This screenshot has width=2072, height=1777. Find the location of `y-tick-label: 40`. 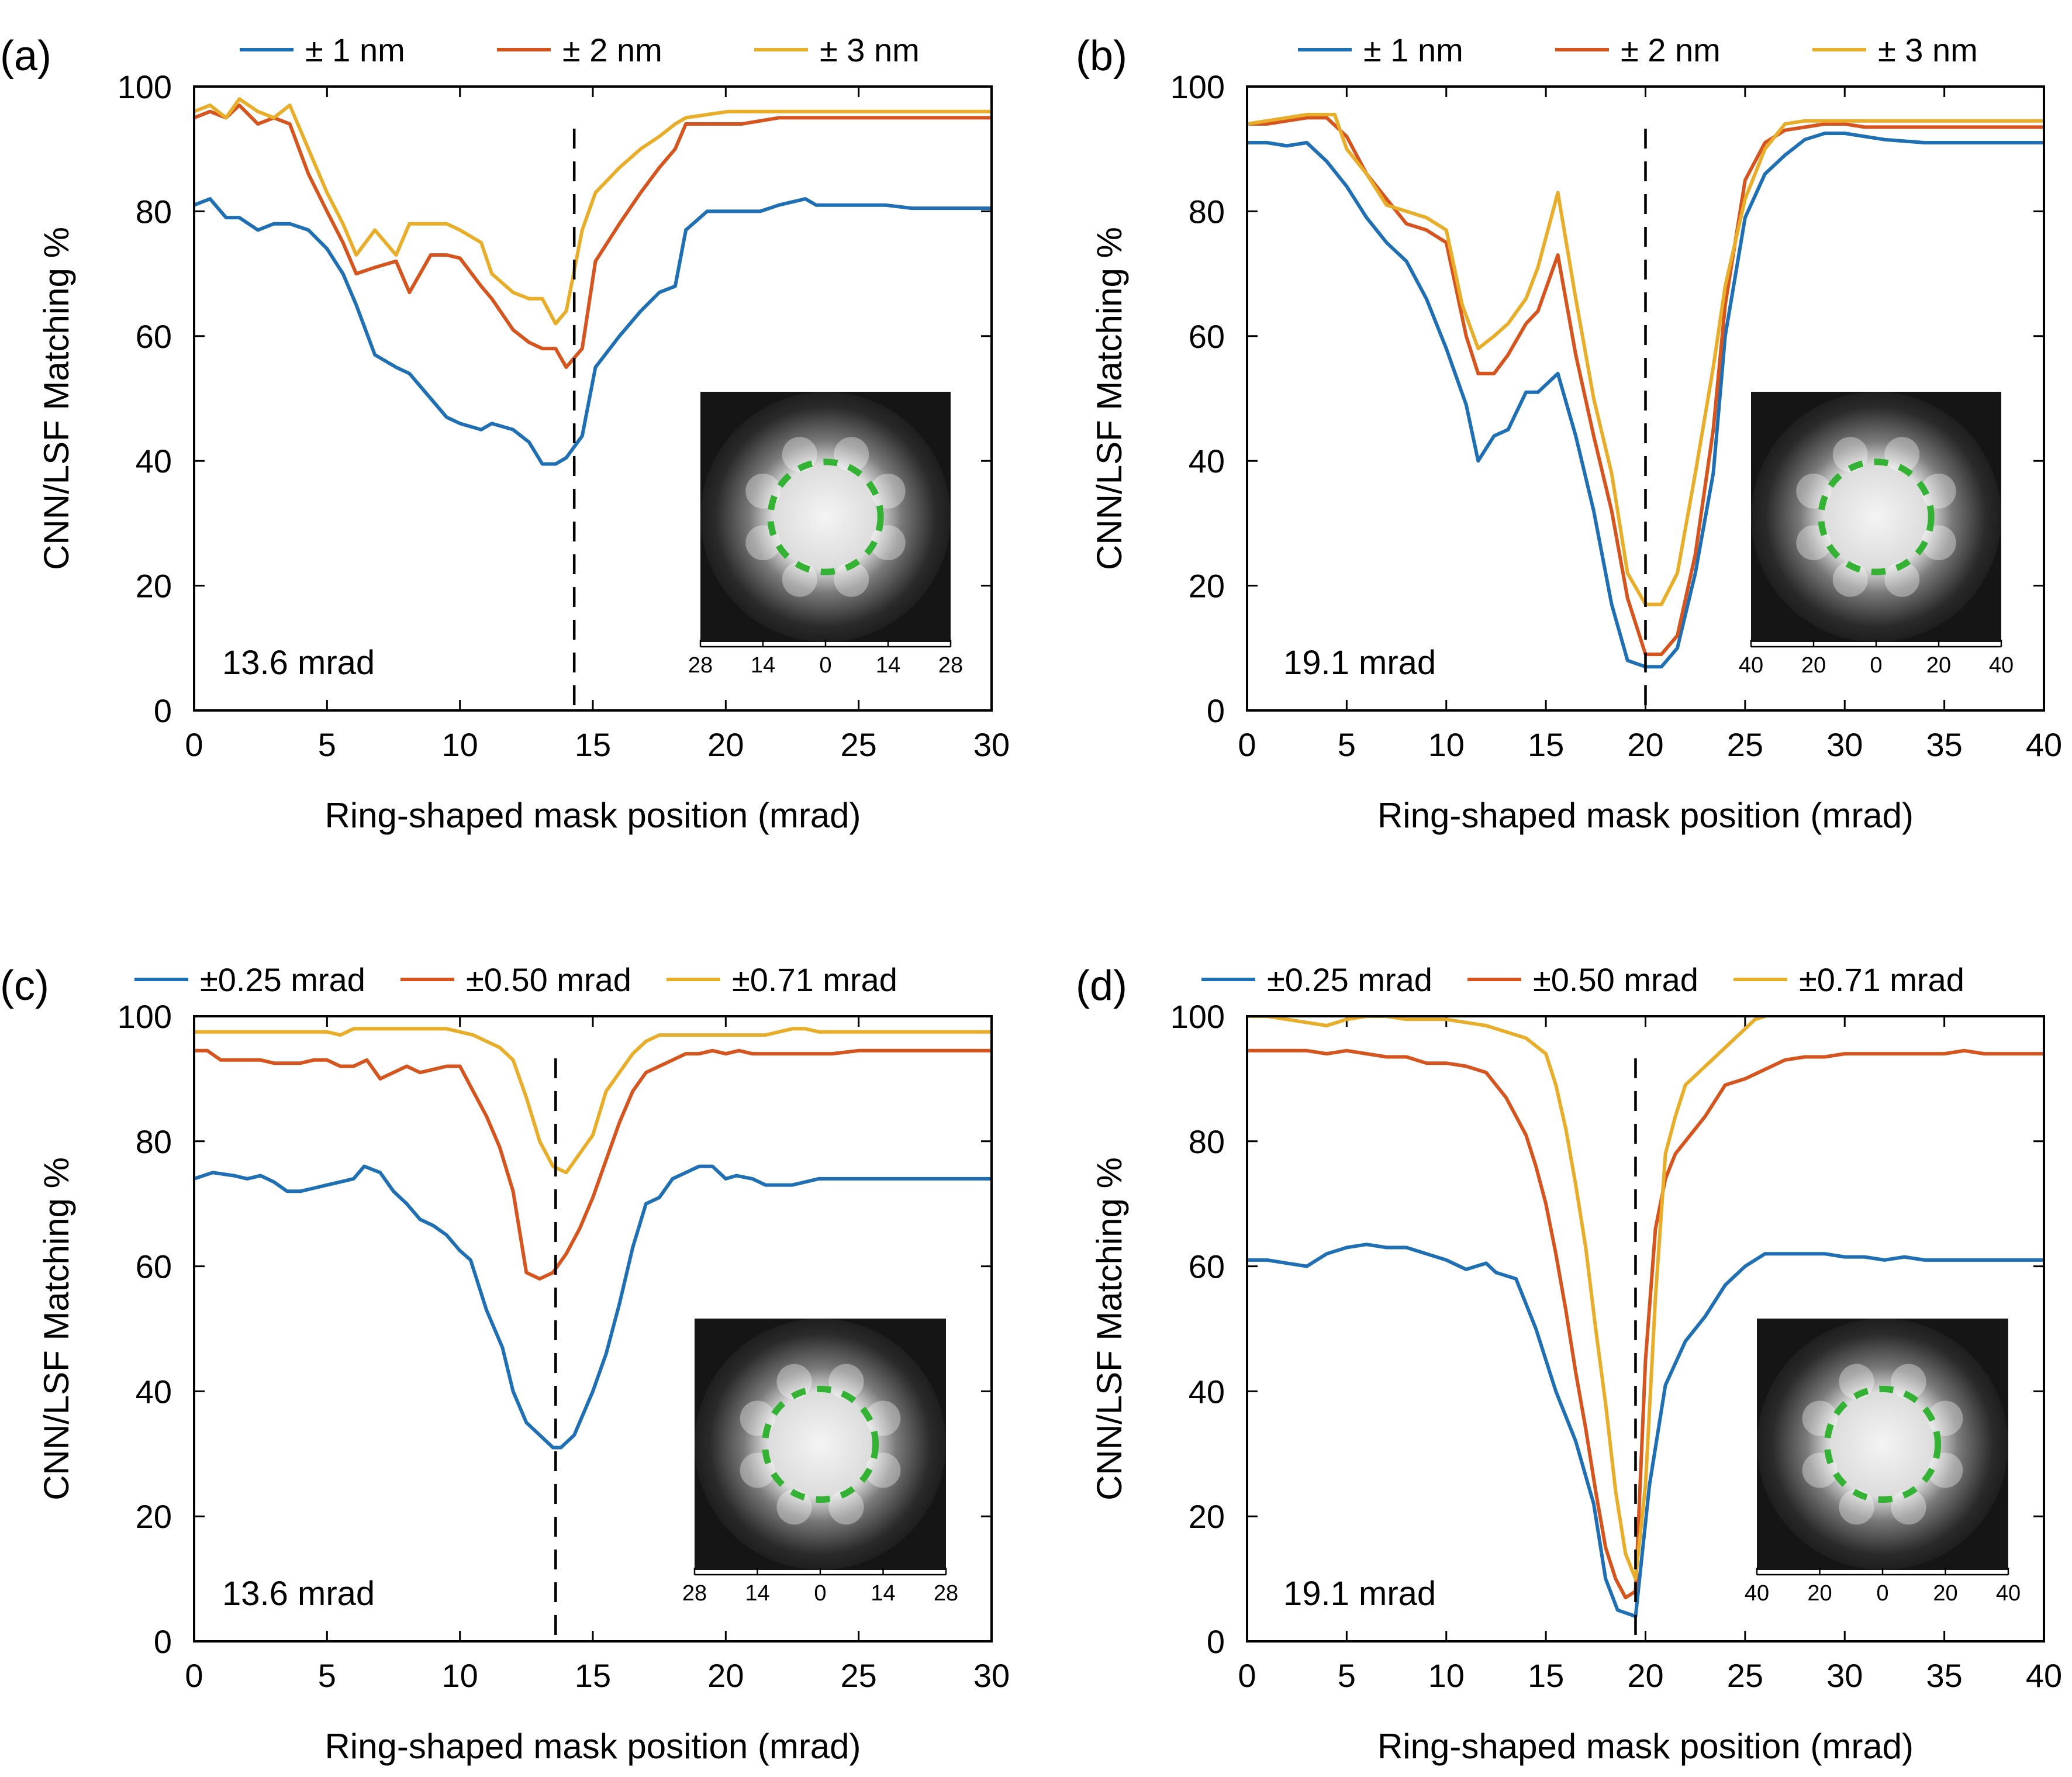

y-tick-label: 40 is located at coordinates (1207, 461).